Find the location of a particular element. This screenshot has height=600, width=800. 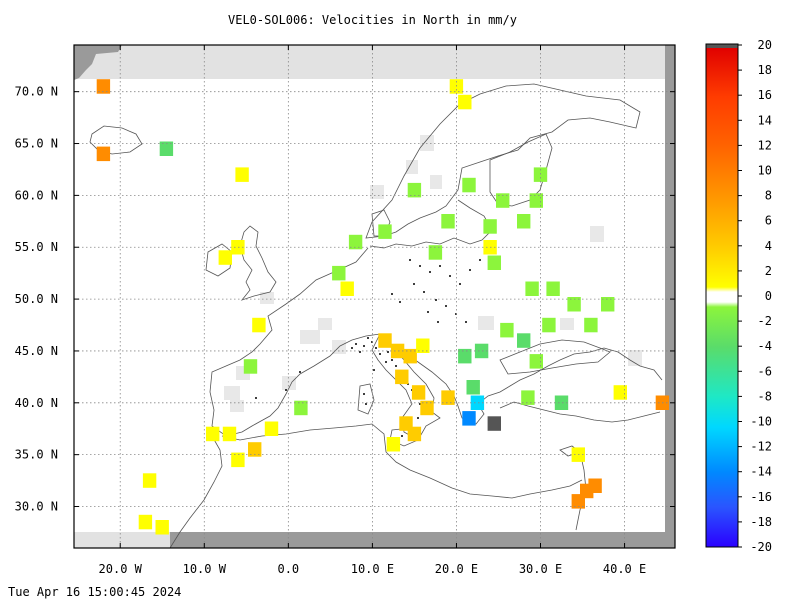

timestamp: Tue Apr 16 15:00:45 2024 is located at coordinates (95, 592).